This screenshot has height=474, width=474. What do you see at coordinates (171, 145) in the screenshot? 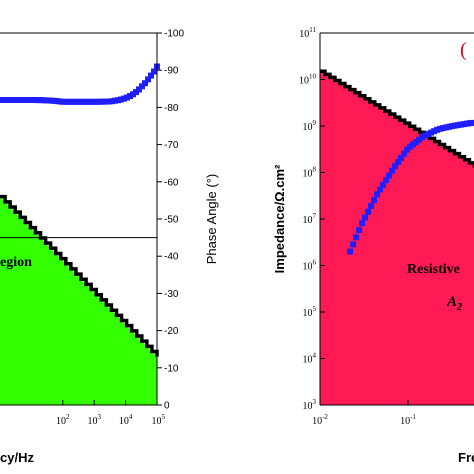
I see `left-phase-tick-label: -70` at bounding box center [171, 145].